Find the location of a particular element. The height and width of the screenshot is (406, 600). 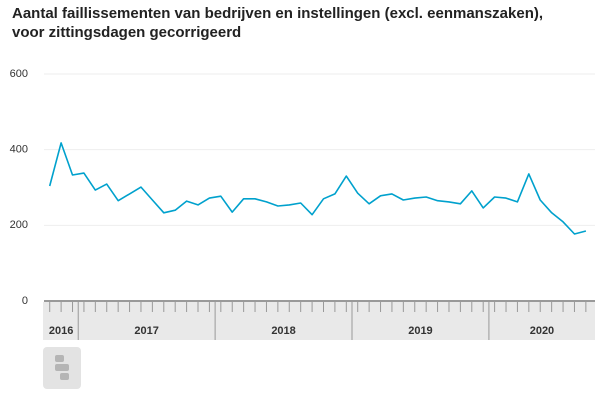

y-tick-label: 200 is located at coordinates (19, 225).